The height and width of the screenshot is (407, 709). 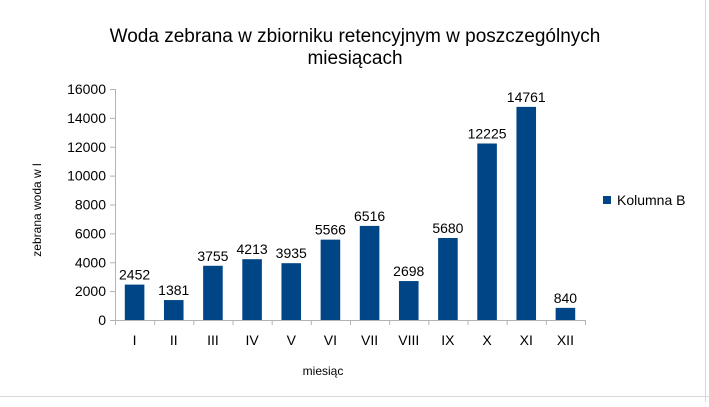 I want to click on x-tick-label: II, so click(x=174, y=340).